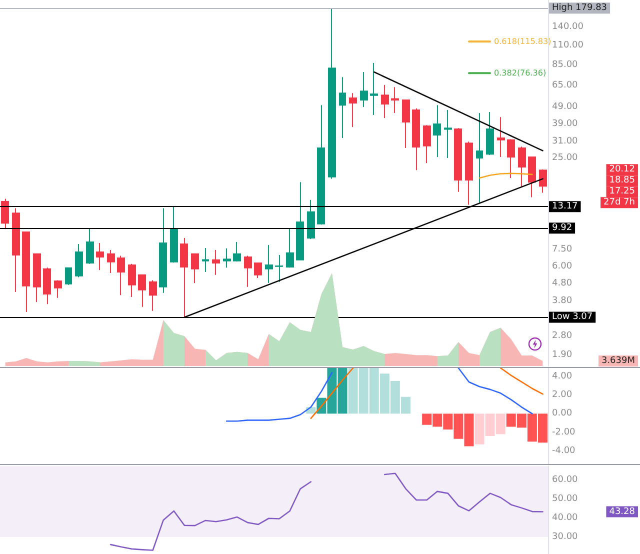 The height and width of the screenshot is (554, 640). Describe the element at coordinates (562, 336) in the screenshot. I see `y-tick-label: 2.80` at that location.